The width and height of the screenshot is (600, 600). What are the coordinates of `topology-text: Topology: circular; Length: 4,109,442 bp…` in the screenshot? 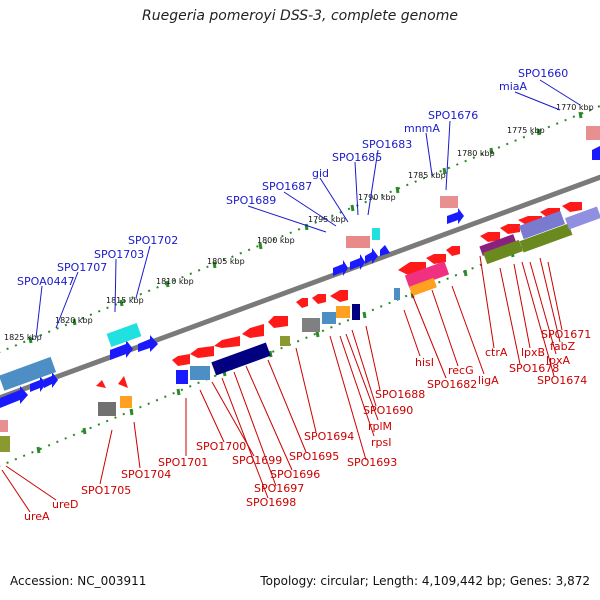 It's located at (425, 581).